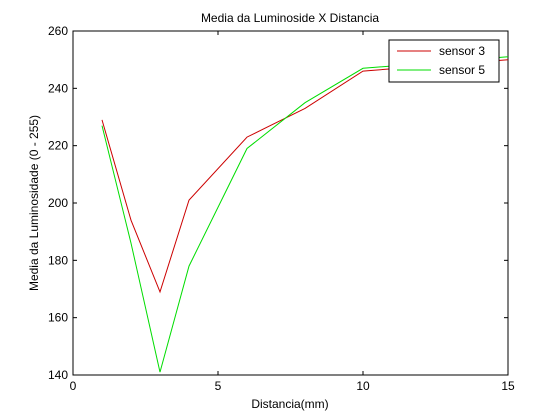  I want to click on legend: sensor 3 sensor 5, so click(444, 61).